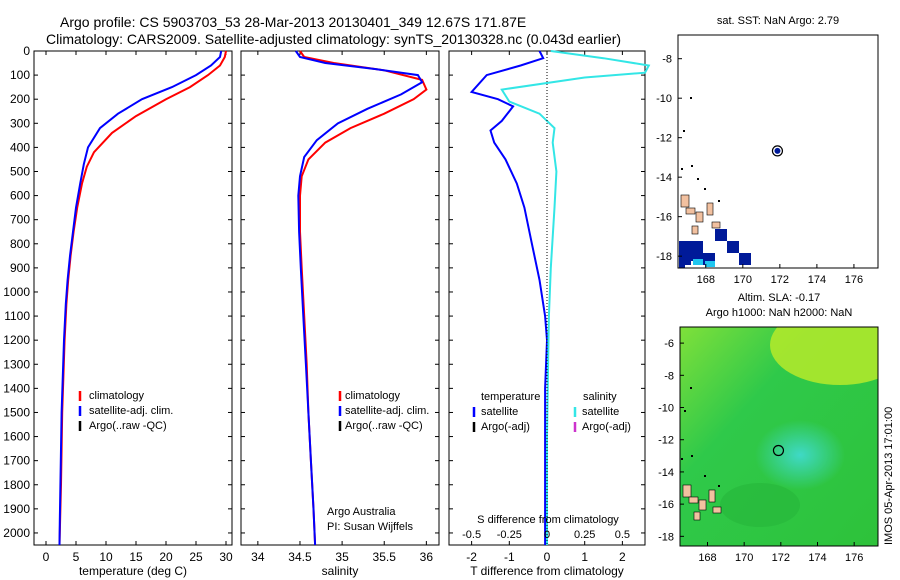 Image resolution: width=900 pixels, height=580 pixels. What do you see at coordinates (20, 220) in the screenshot?
I see `y-tick-label: 700` at bounding box center [20, 220].